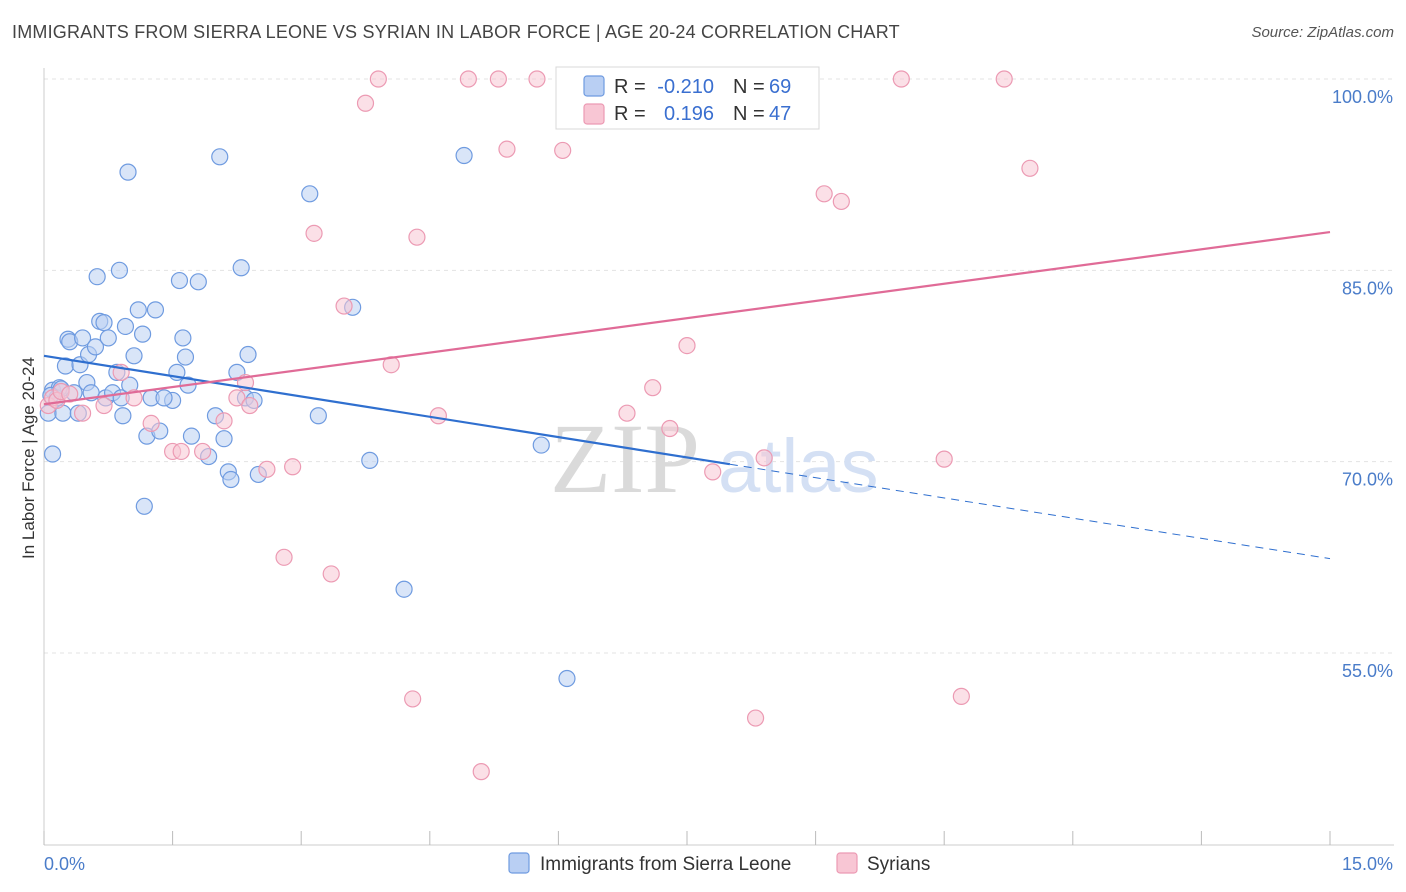 The width and height of the screenshot is (1406, 892). What do you see at coordinates (594, 86) in the screenshot?
I see `legend-swatch-blue` at bounding box center [594, 86].